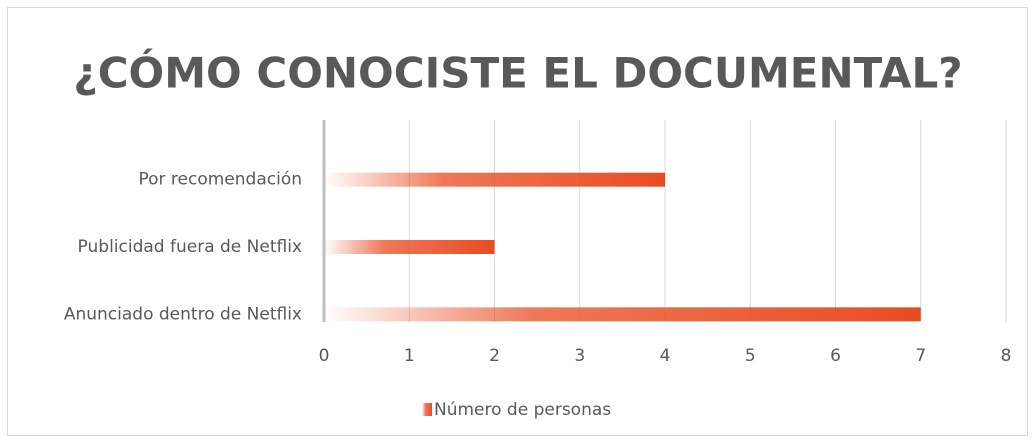 The width and height of the screenshot is (1035, 445). What do you see at coordinates (1006, 356) in the screenshot?
I see `x-tick-label: 8` at bounding box center [1006, 356].